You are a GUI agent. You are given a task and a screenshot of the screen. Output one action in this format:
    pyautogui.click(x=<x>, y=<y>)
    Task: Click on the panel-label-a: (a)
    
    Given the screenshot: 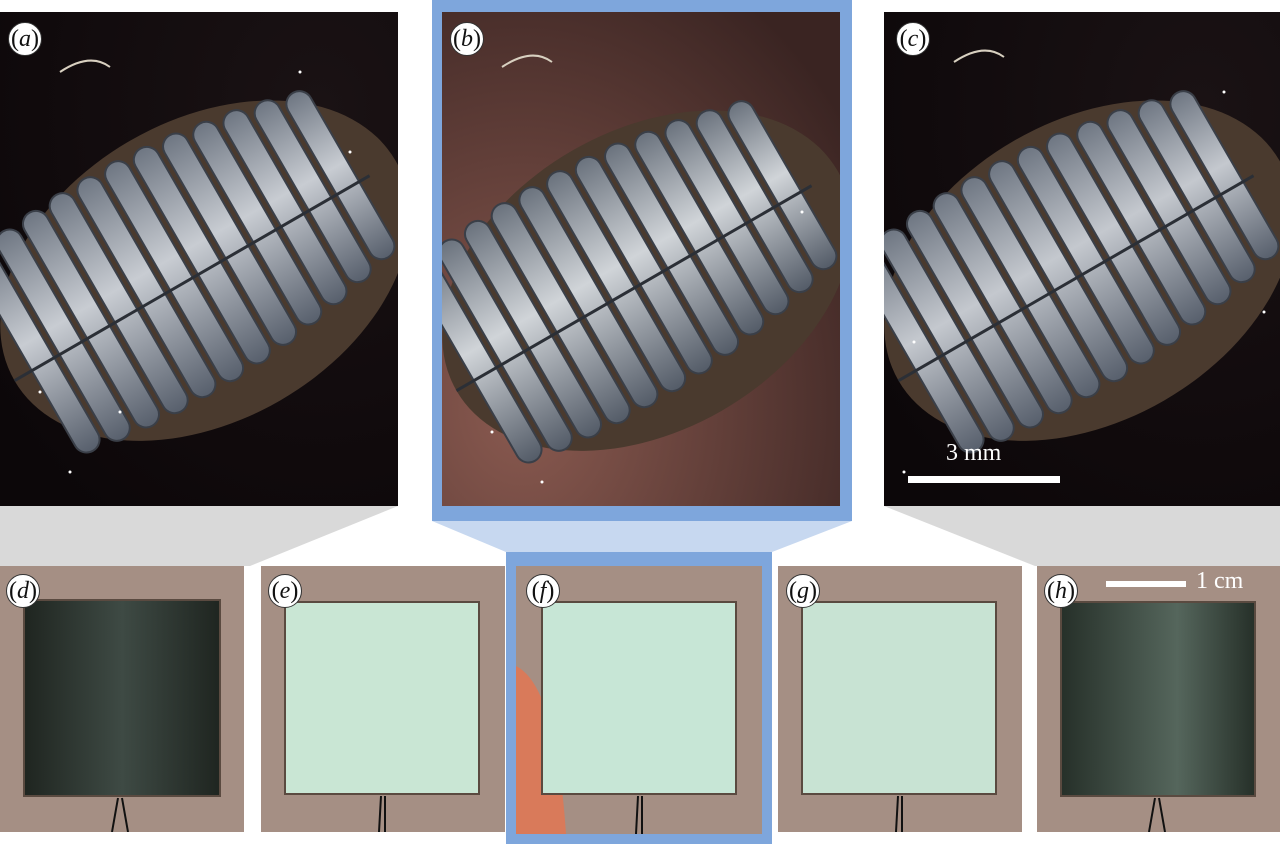 What is the action you would take?
    pyautogui.click(x=25, y=39)
    